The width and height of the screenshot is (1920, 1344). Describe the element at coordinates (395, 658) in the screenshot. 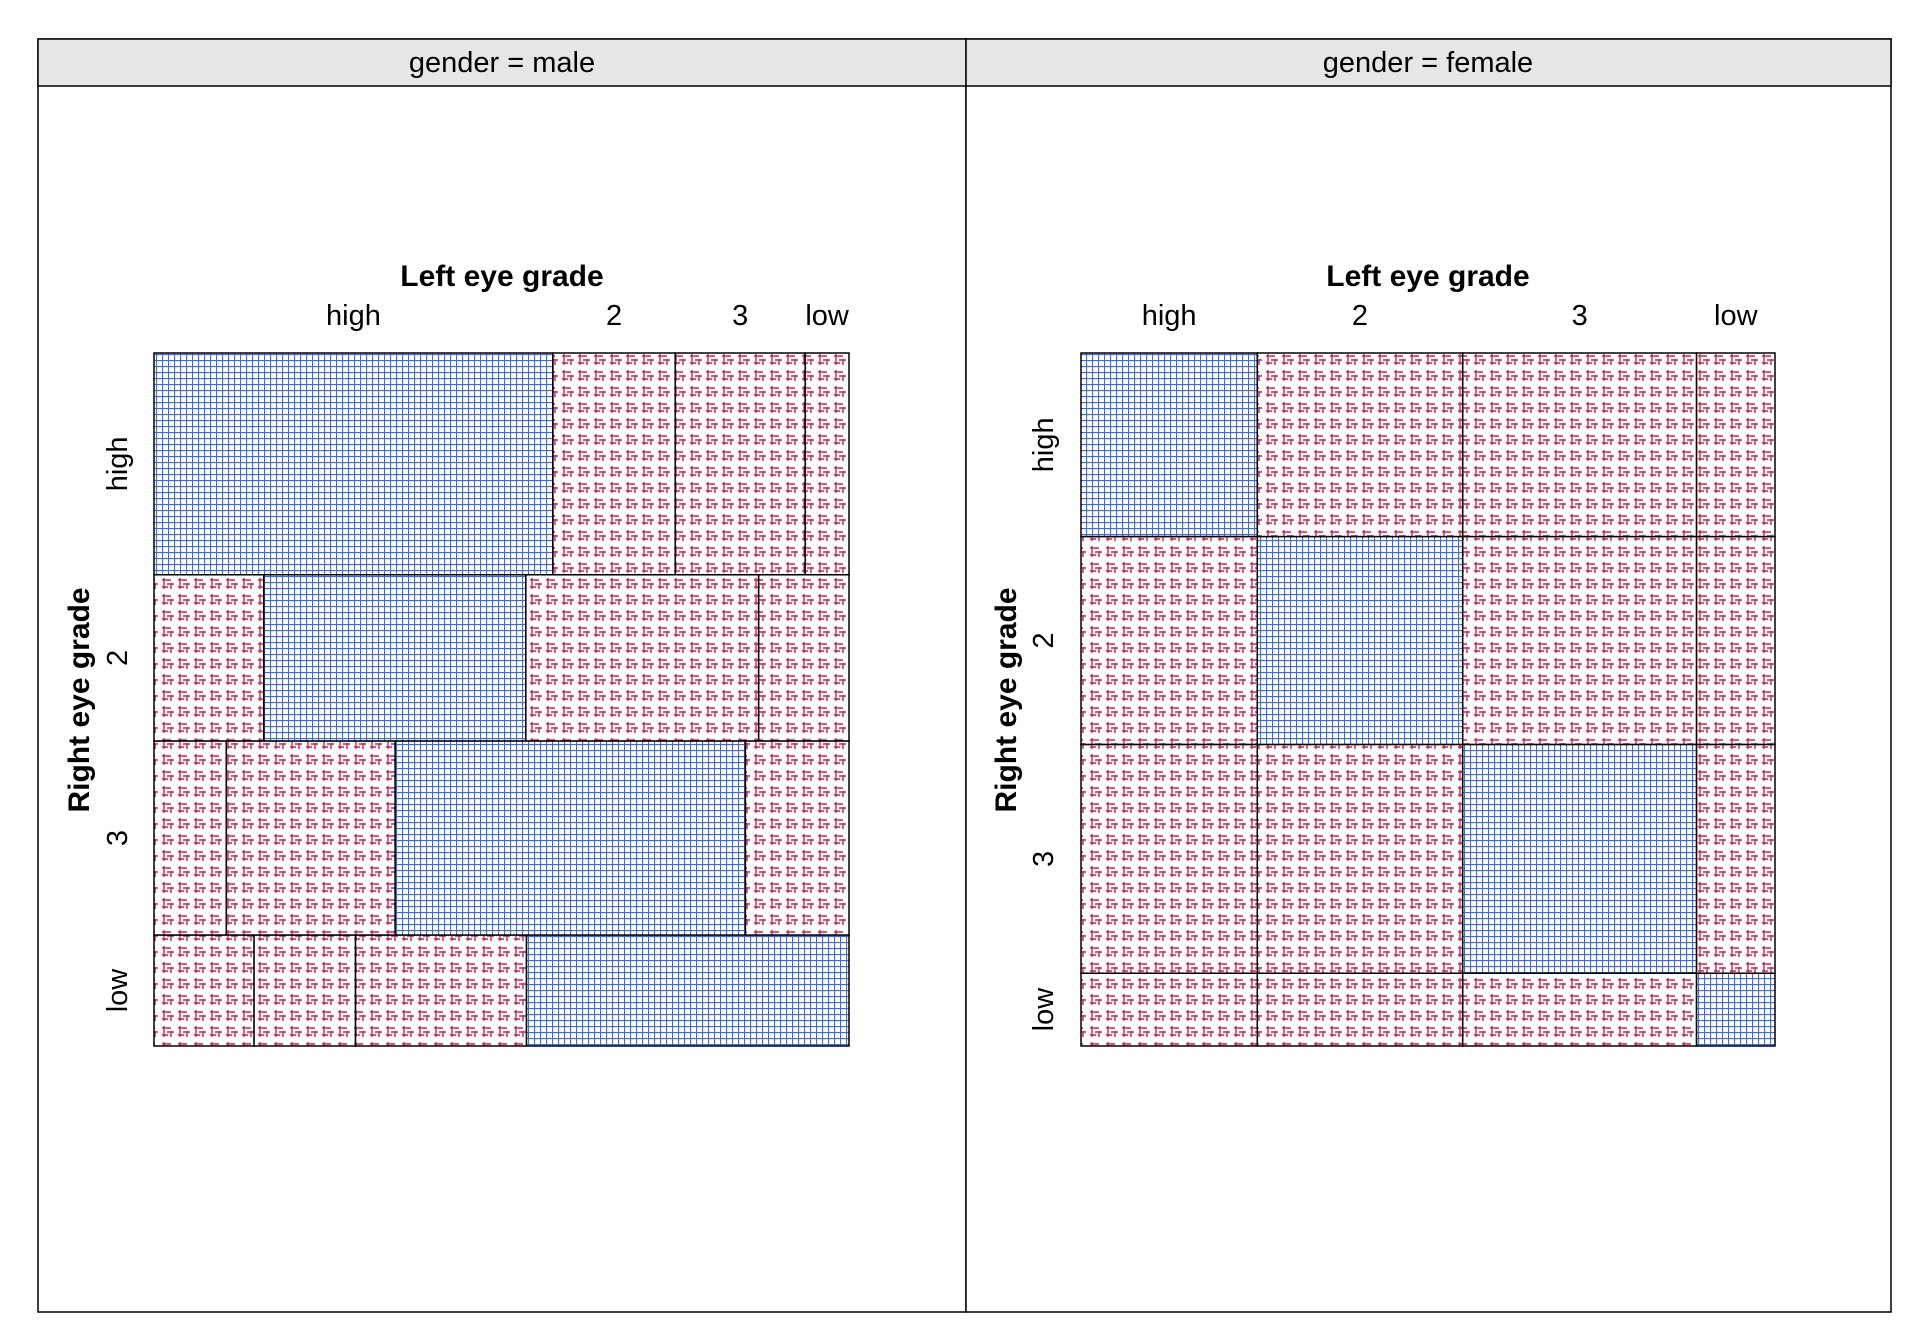

I see `mosaic-cell-male-r1-c1` at that location.